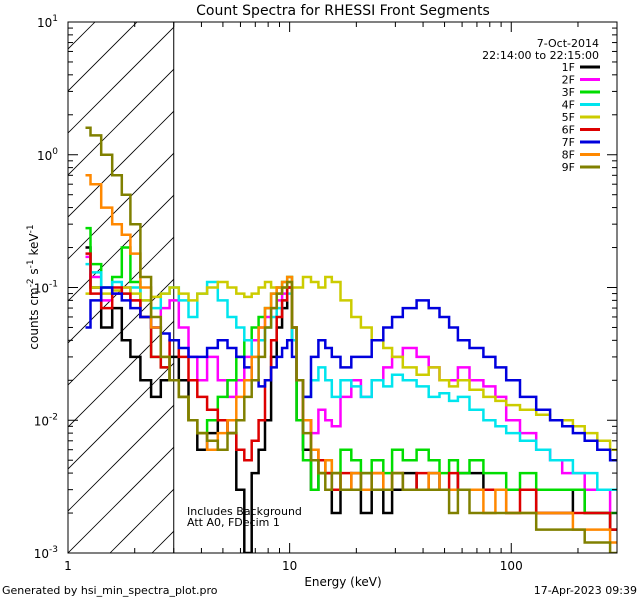 This screenshot has width=640, height=600. What do you see at coordinates (68, 566) in the screenshot?
I see `x-tick-label: 1` at bounding box center [68, 566].